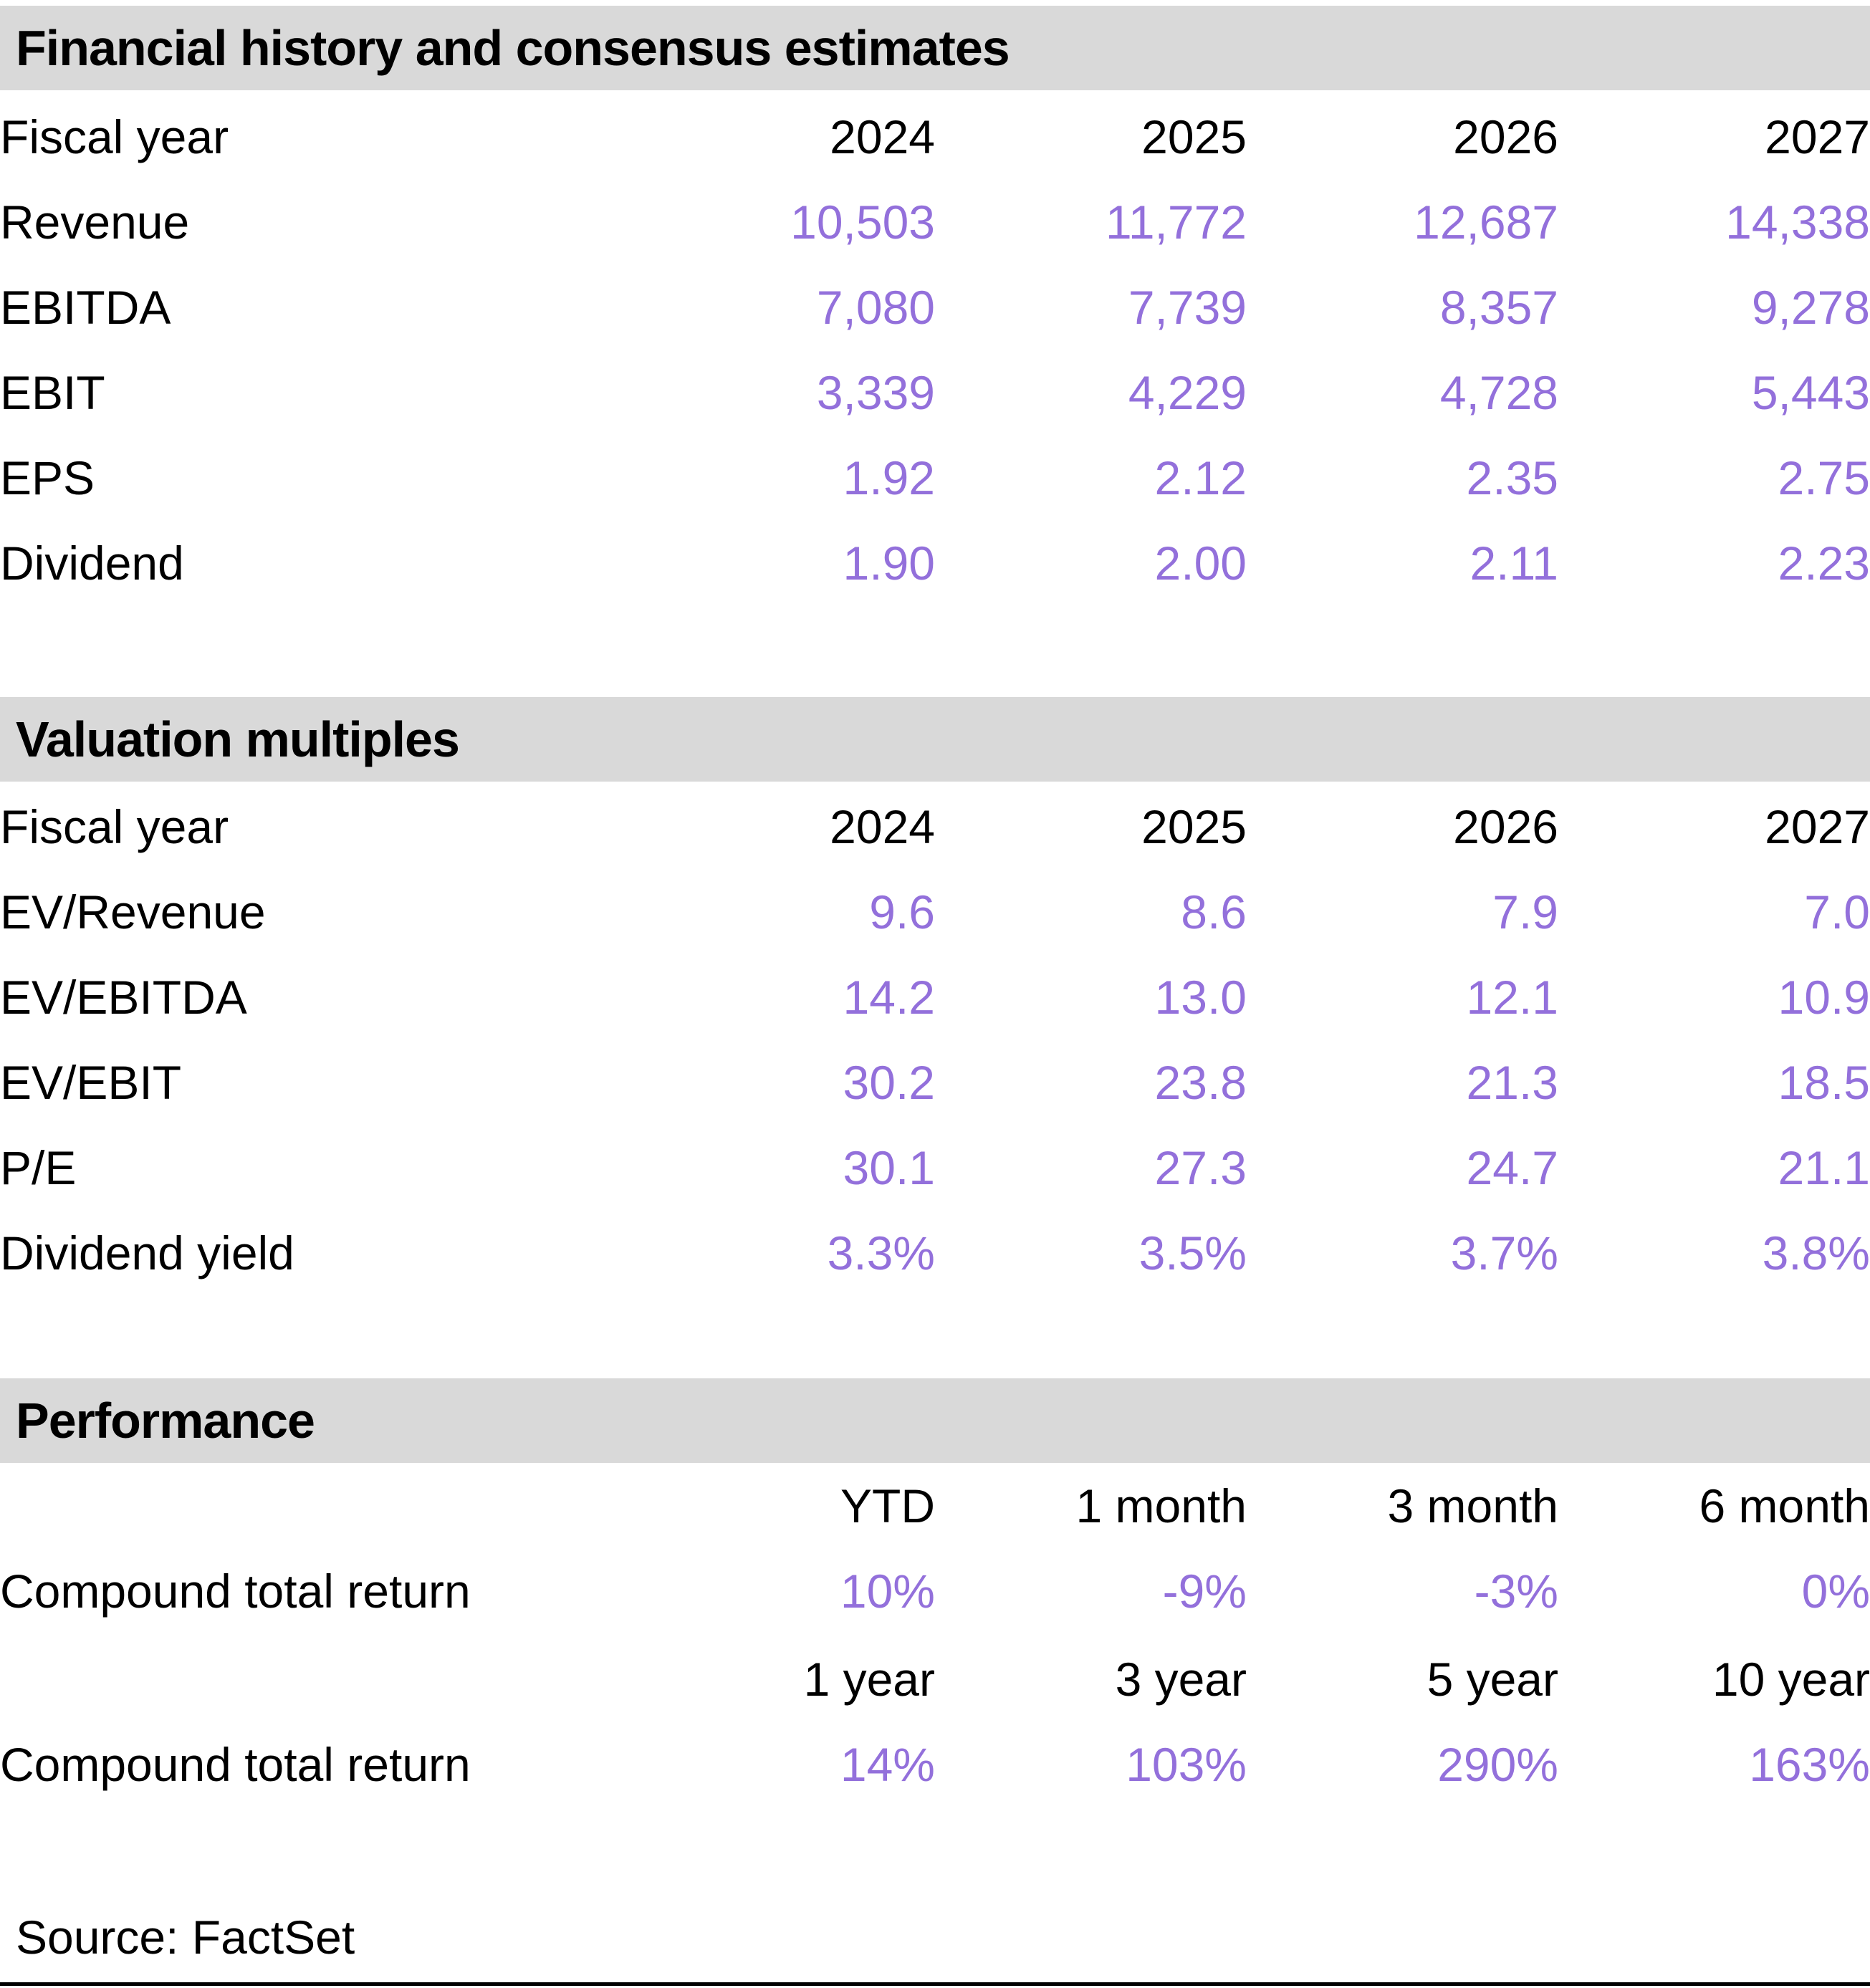 Image resolution: width=1870 pixels, height=1988 pixels. What do you see at coordinates (935, 739) in the screenshot?
I see `section-header-valuation-multiples: Valuation multiples` at bounding box center [935, 739].